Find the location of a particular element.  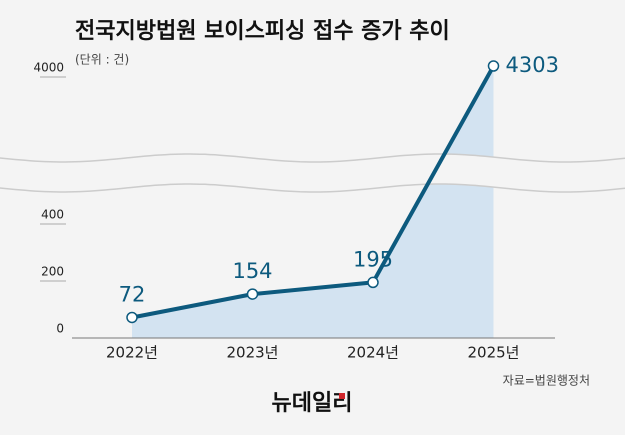

unit-note: (단위 : 건) is located at coordinates (102, 60).